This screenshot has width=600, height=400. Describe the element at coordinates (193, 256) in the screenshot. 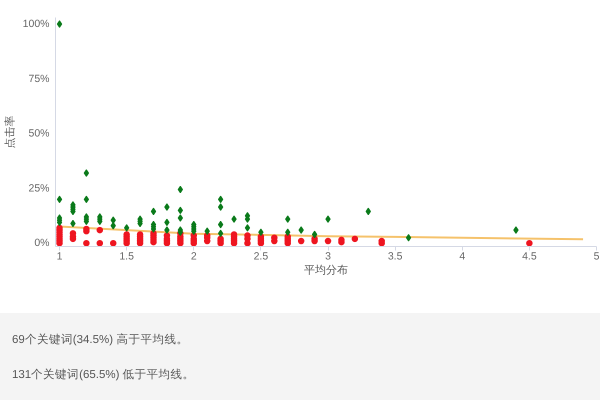

I see `x-tick-label: 2` at that location.